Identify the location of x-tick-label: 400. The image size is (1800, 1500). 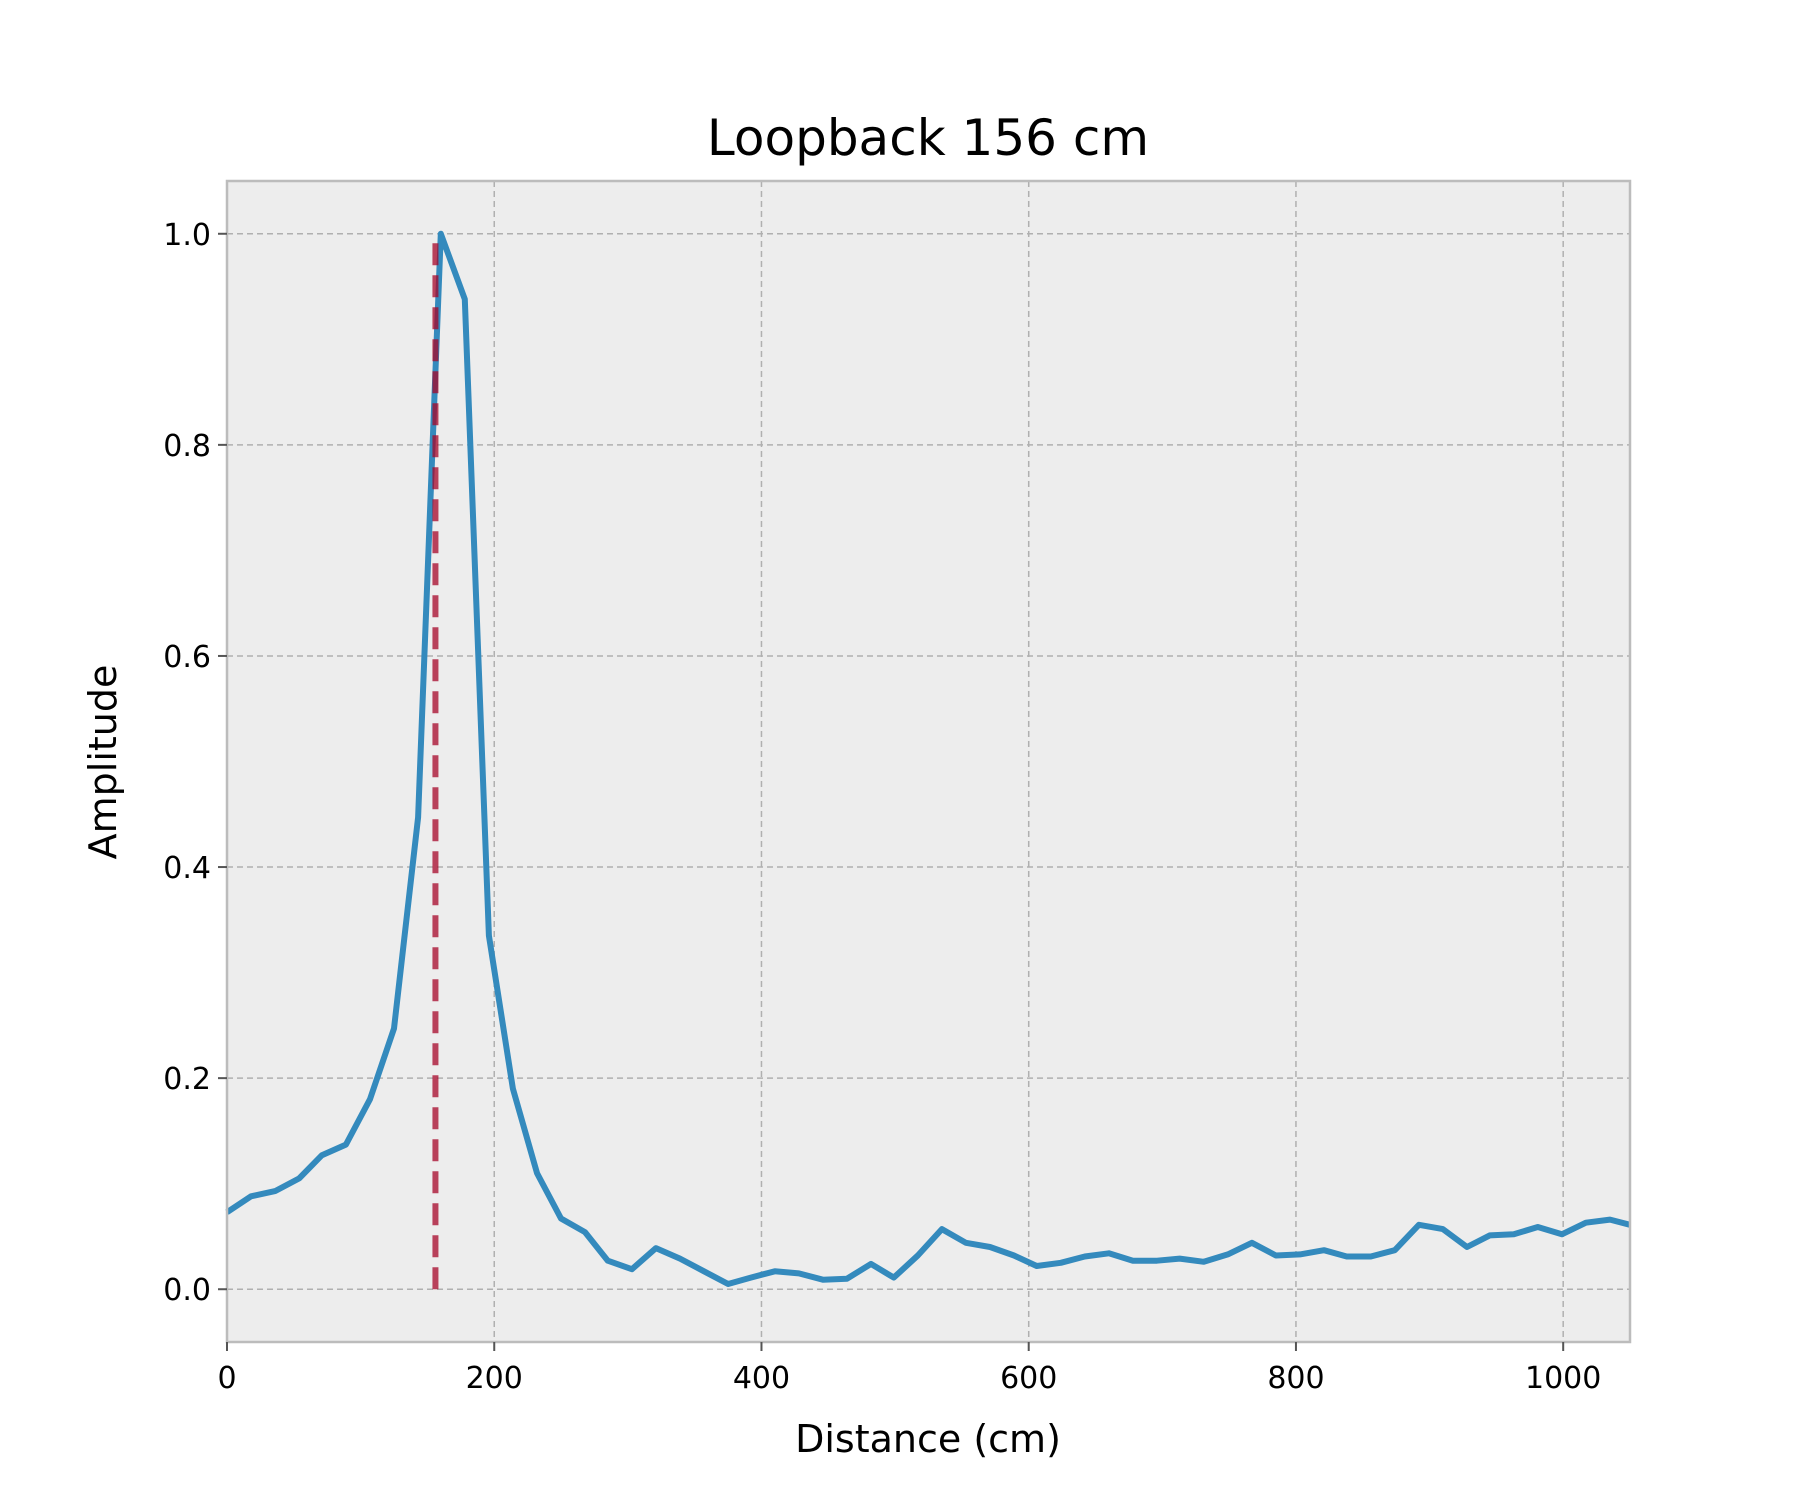
(761, 1378).